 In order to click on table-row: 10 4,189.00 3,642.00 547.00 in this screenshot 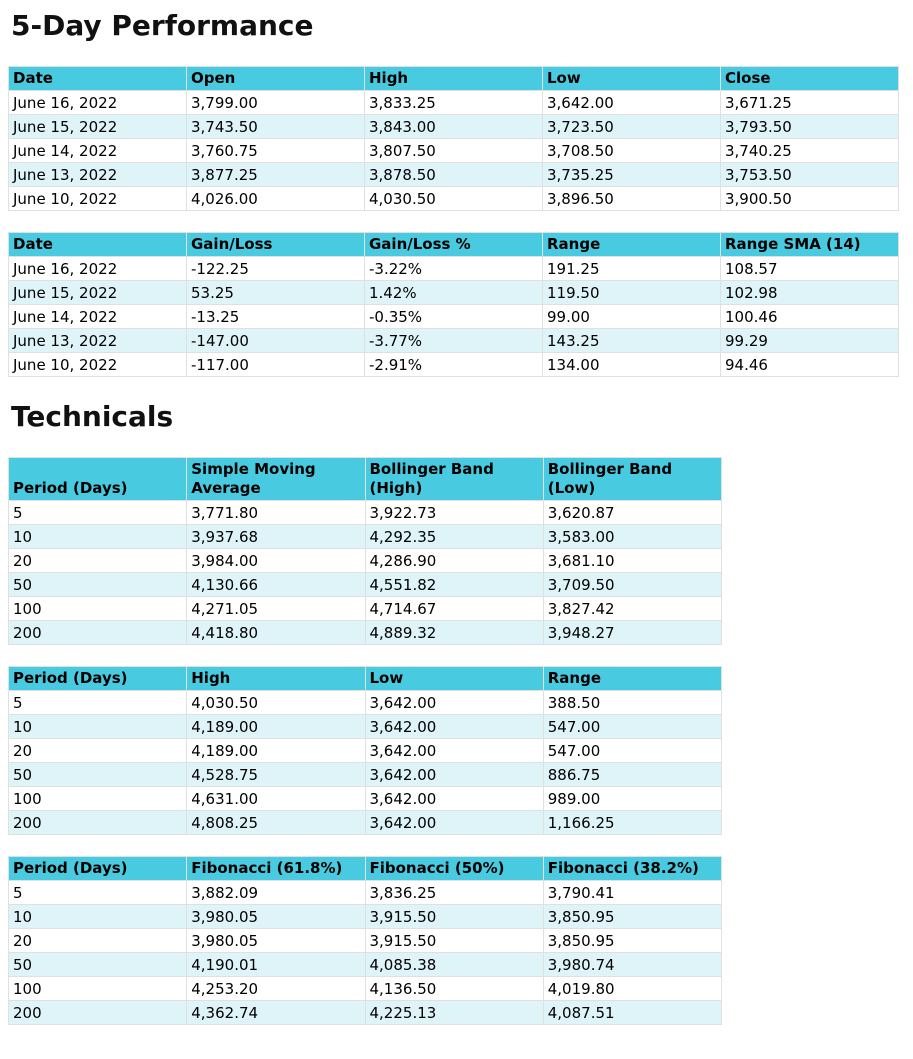, I will do `click(365, 726)`.